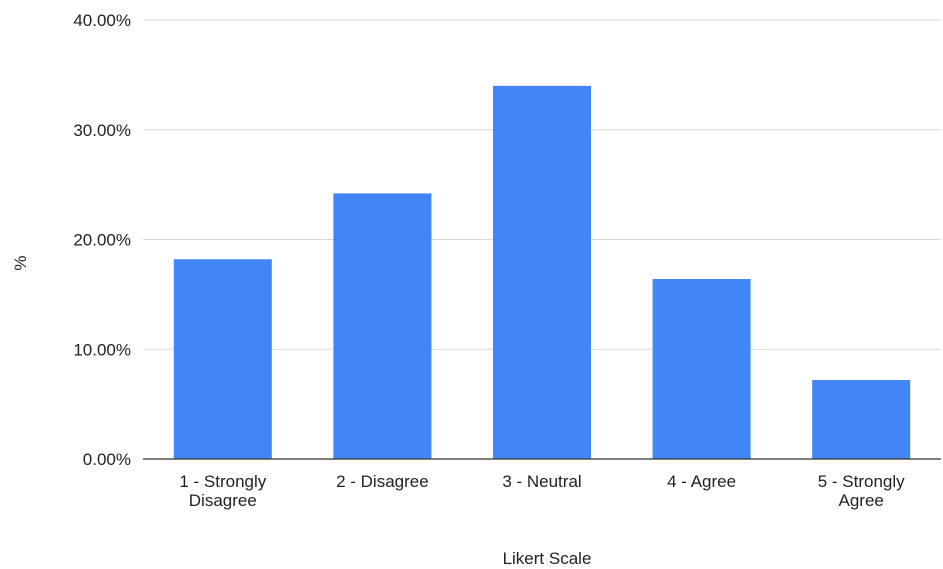 The width and height of the screenshot is (943, 569). I want to click on x-tick-label-line: Disagree, so click(223, 500).